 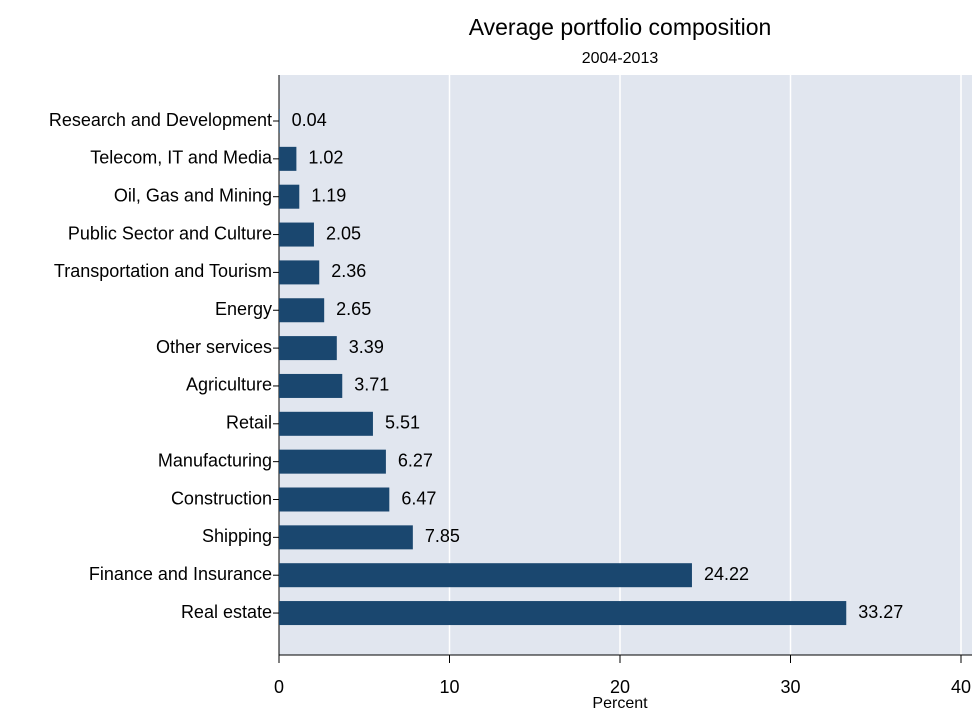 I want to click on x-tick-label: 10, so click(x=449, y=687).